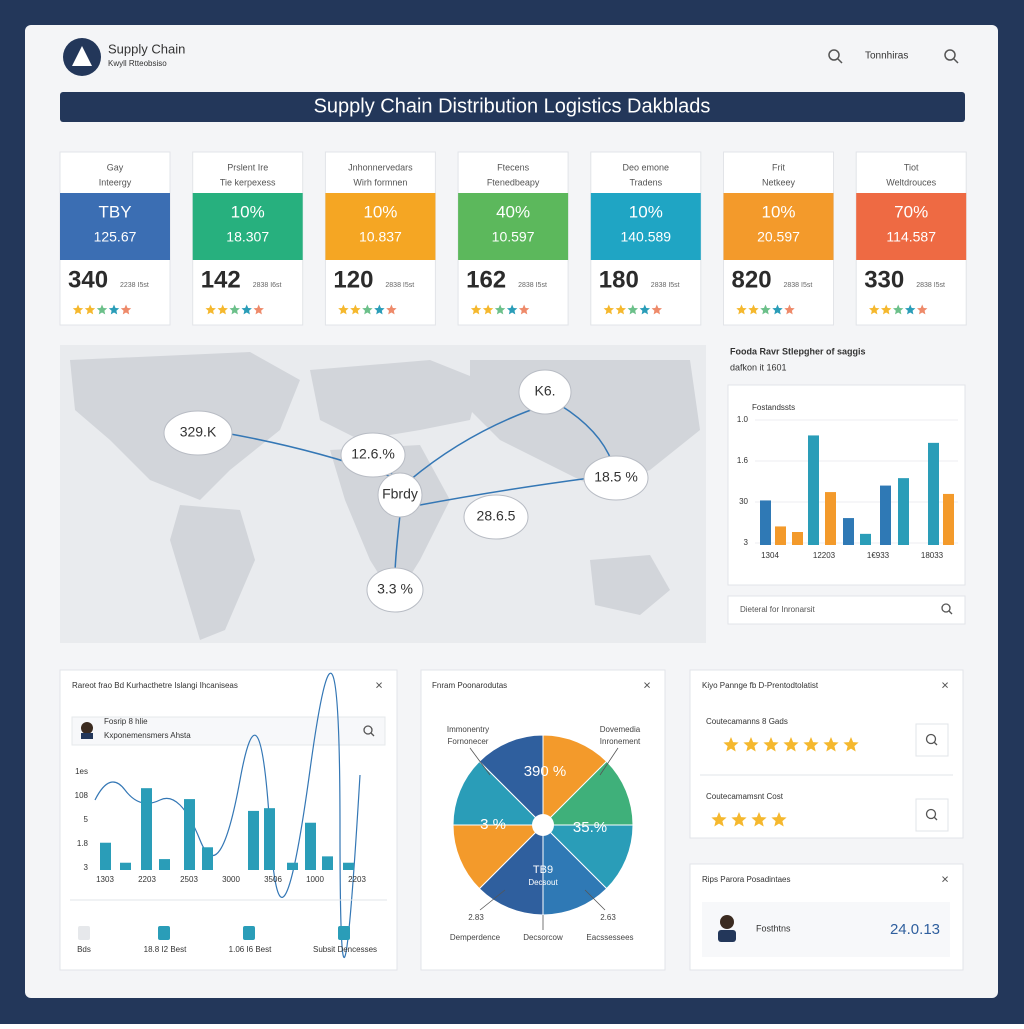  What do you see at coordinates (114, 211) in the screenshot?
I see `kpi-percent: TBY` at bounding box center [114, 211].